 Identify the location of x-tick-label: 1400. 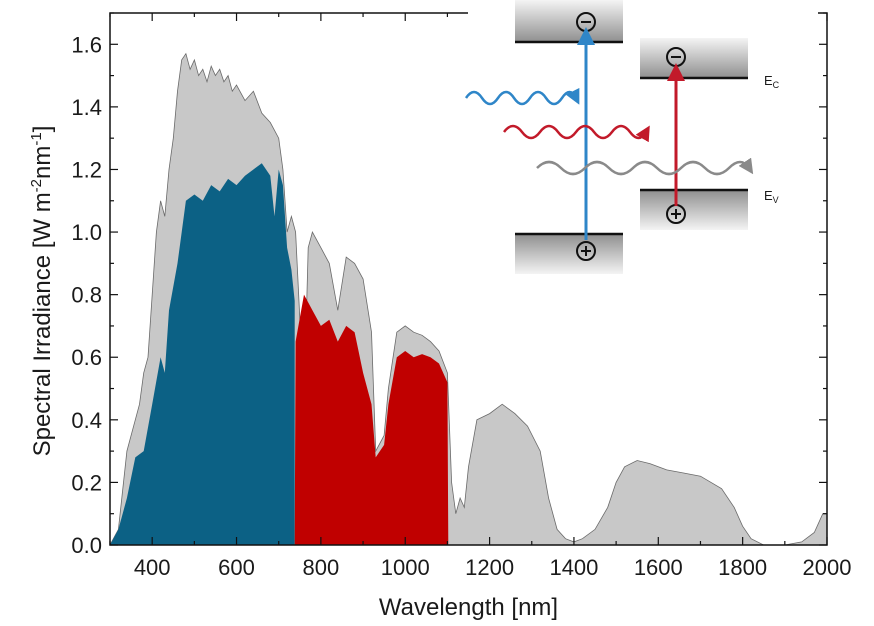
(573, 567).